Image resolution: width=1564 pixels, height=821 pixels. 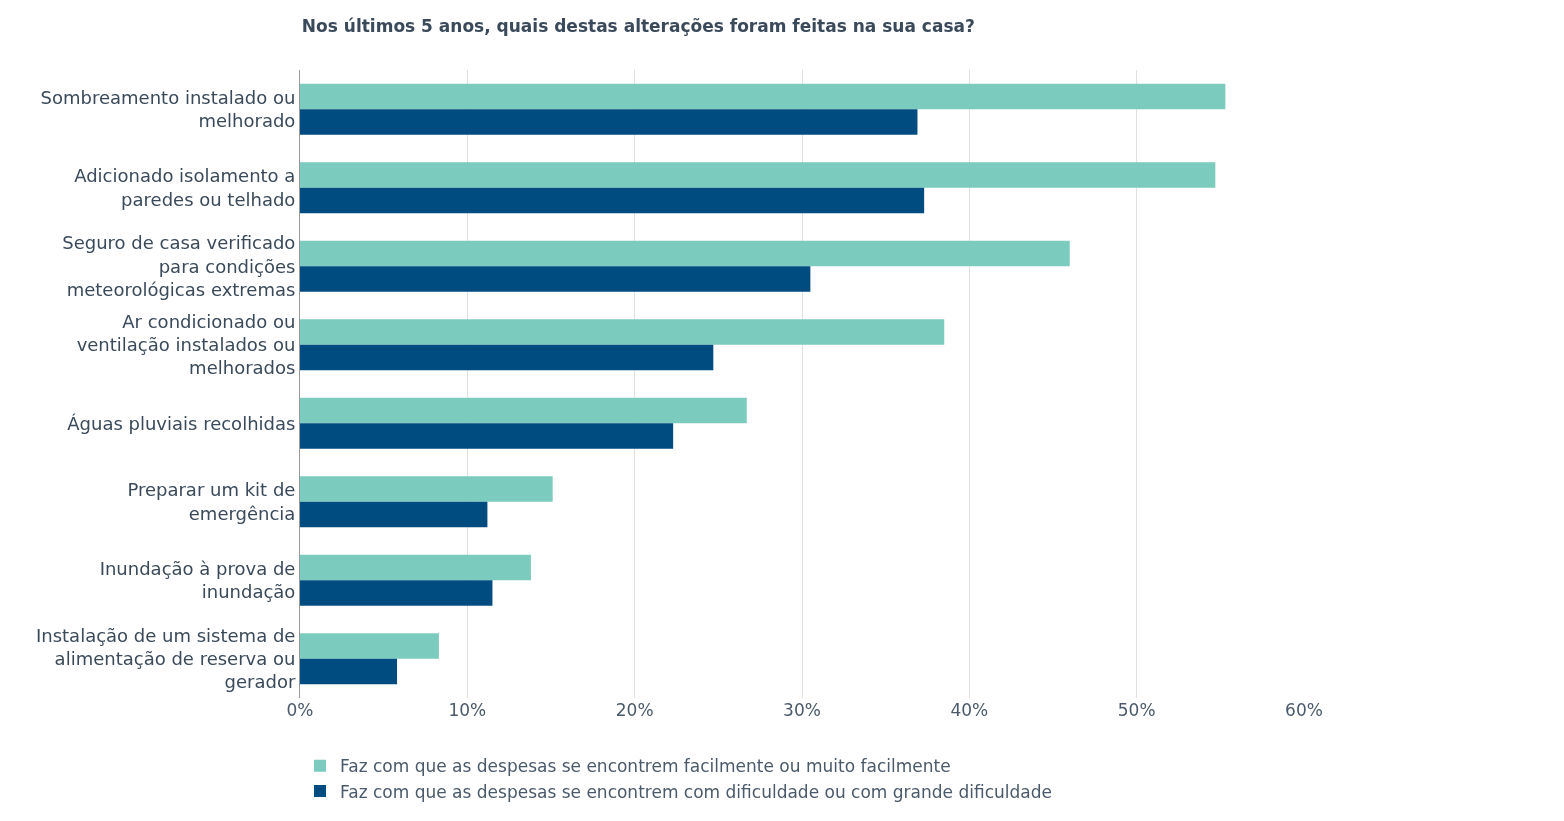 What do you see at coordinates (634, 710) in the screenshot?
I see `x-tick-label: 20%` at bounding box center [634, 710].